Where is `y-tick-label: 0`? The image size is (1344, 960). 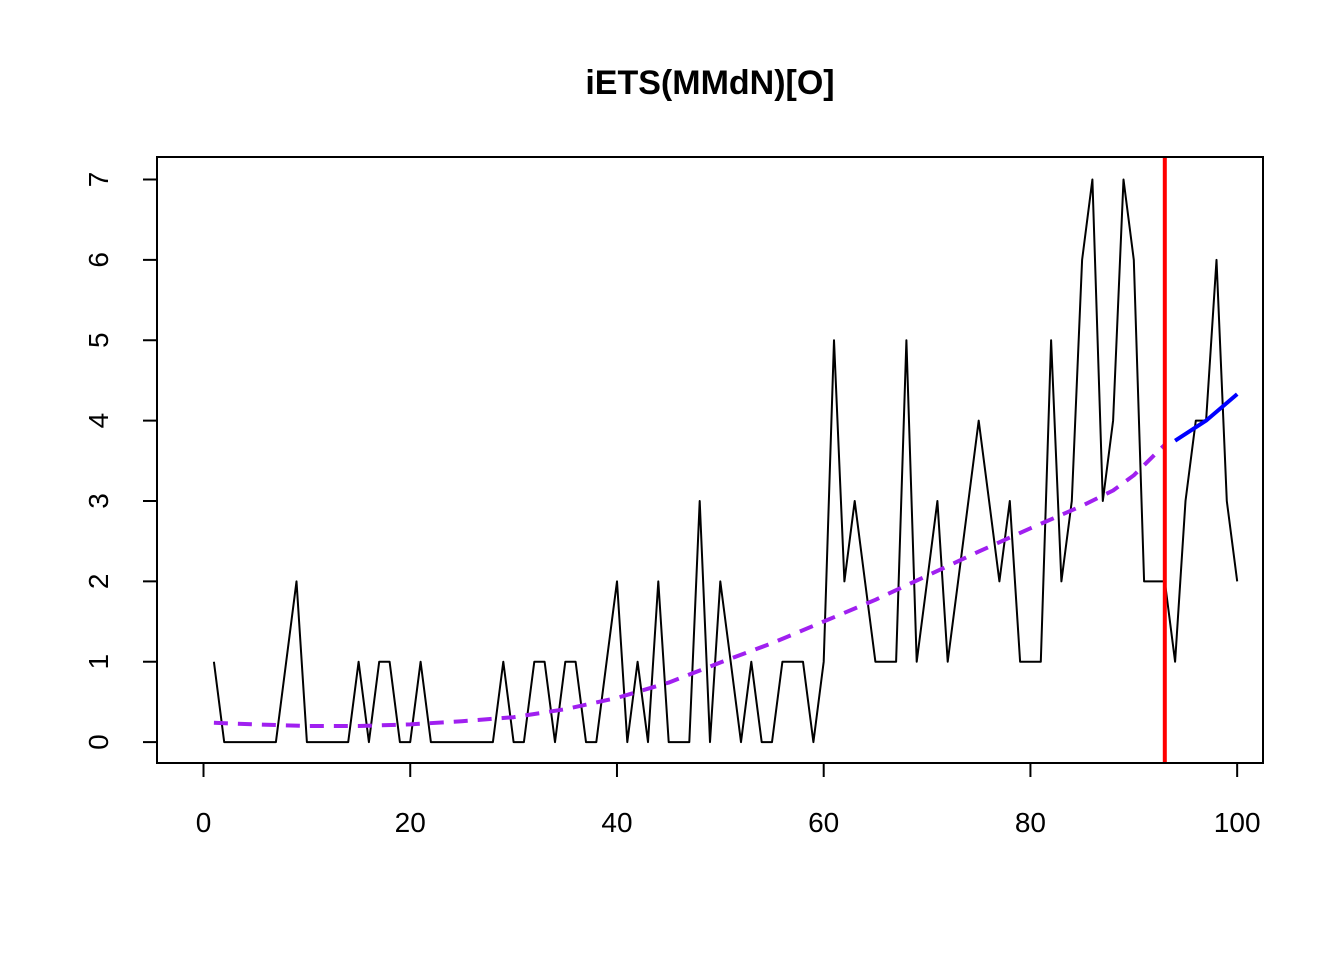
y-tick-label: 0 is located at coordinates (98, 742).